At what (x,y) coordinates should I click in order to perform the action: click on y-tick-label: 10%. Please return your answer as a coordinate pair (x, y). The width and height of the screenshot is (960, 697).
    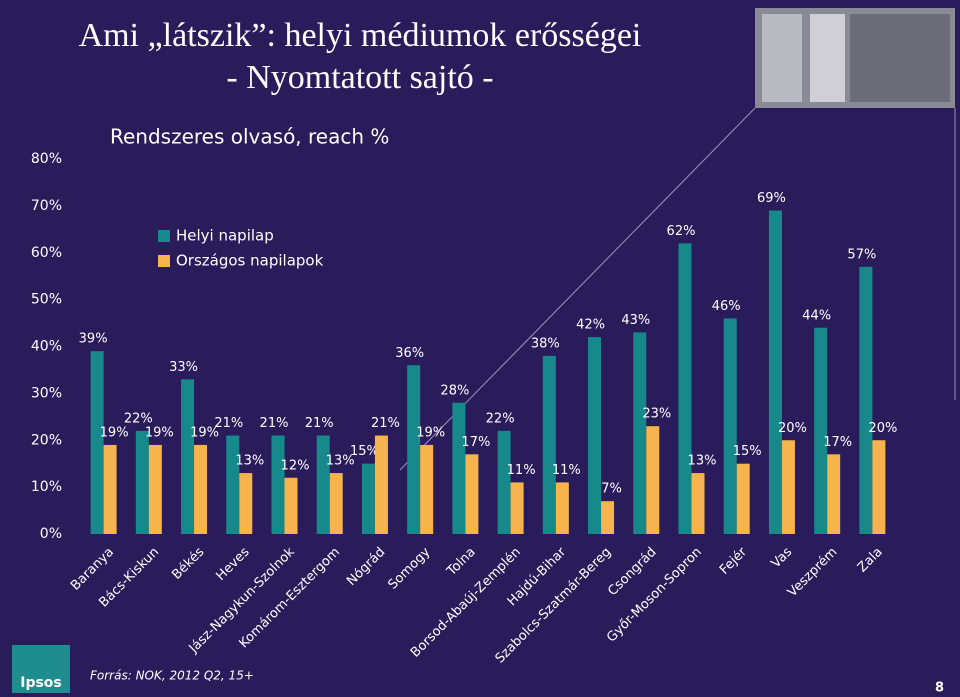
    Looking at the image, I should click on (46, 487).